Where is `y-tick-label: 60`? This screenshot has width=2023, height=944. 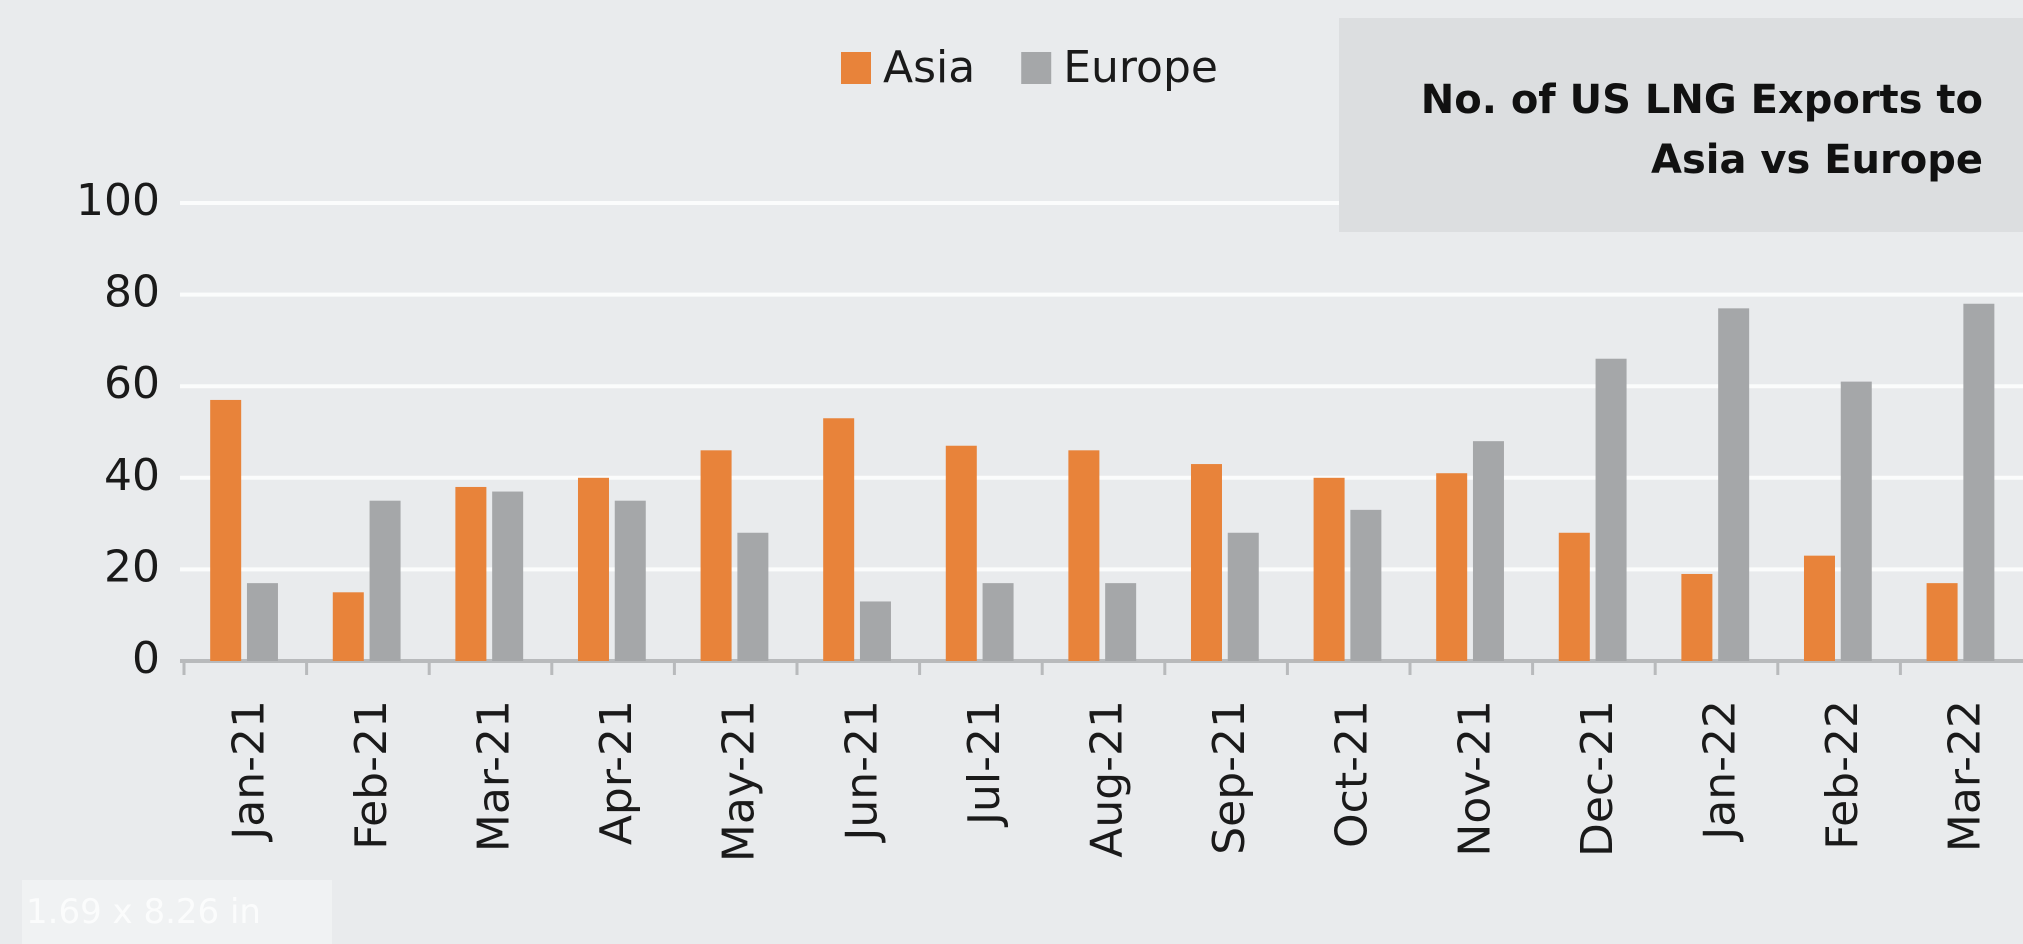
y-tick-label: 60 is located at coordinates (132, 383).